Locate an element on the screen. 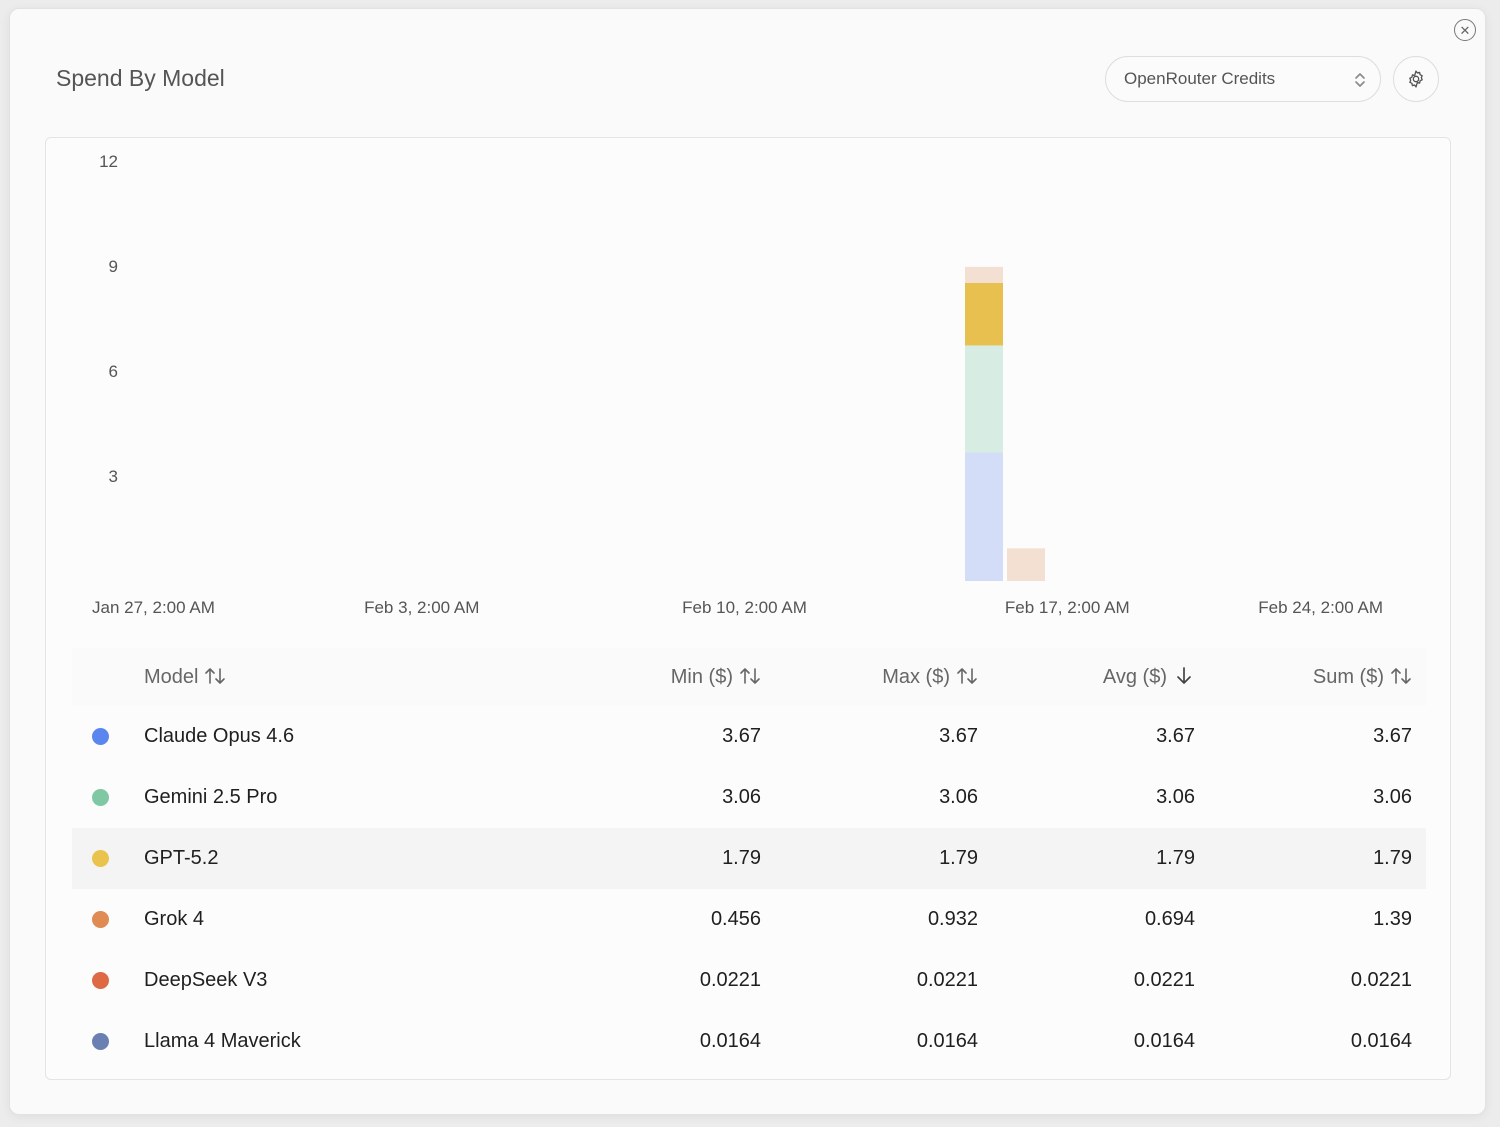 The width and height of the screenshot is (1500, 1127). max-value: 3.06 is located at coordinates (958, 797).